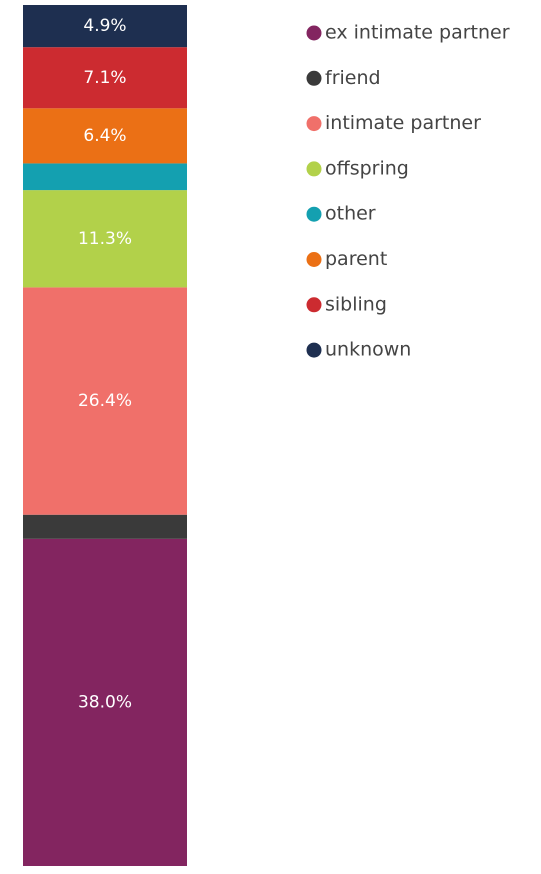 Image resolution: width=541 pixels, height=874 pixels. I want to click on legend-label: sibling, so click(356, 304).